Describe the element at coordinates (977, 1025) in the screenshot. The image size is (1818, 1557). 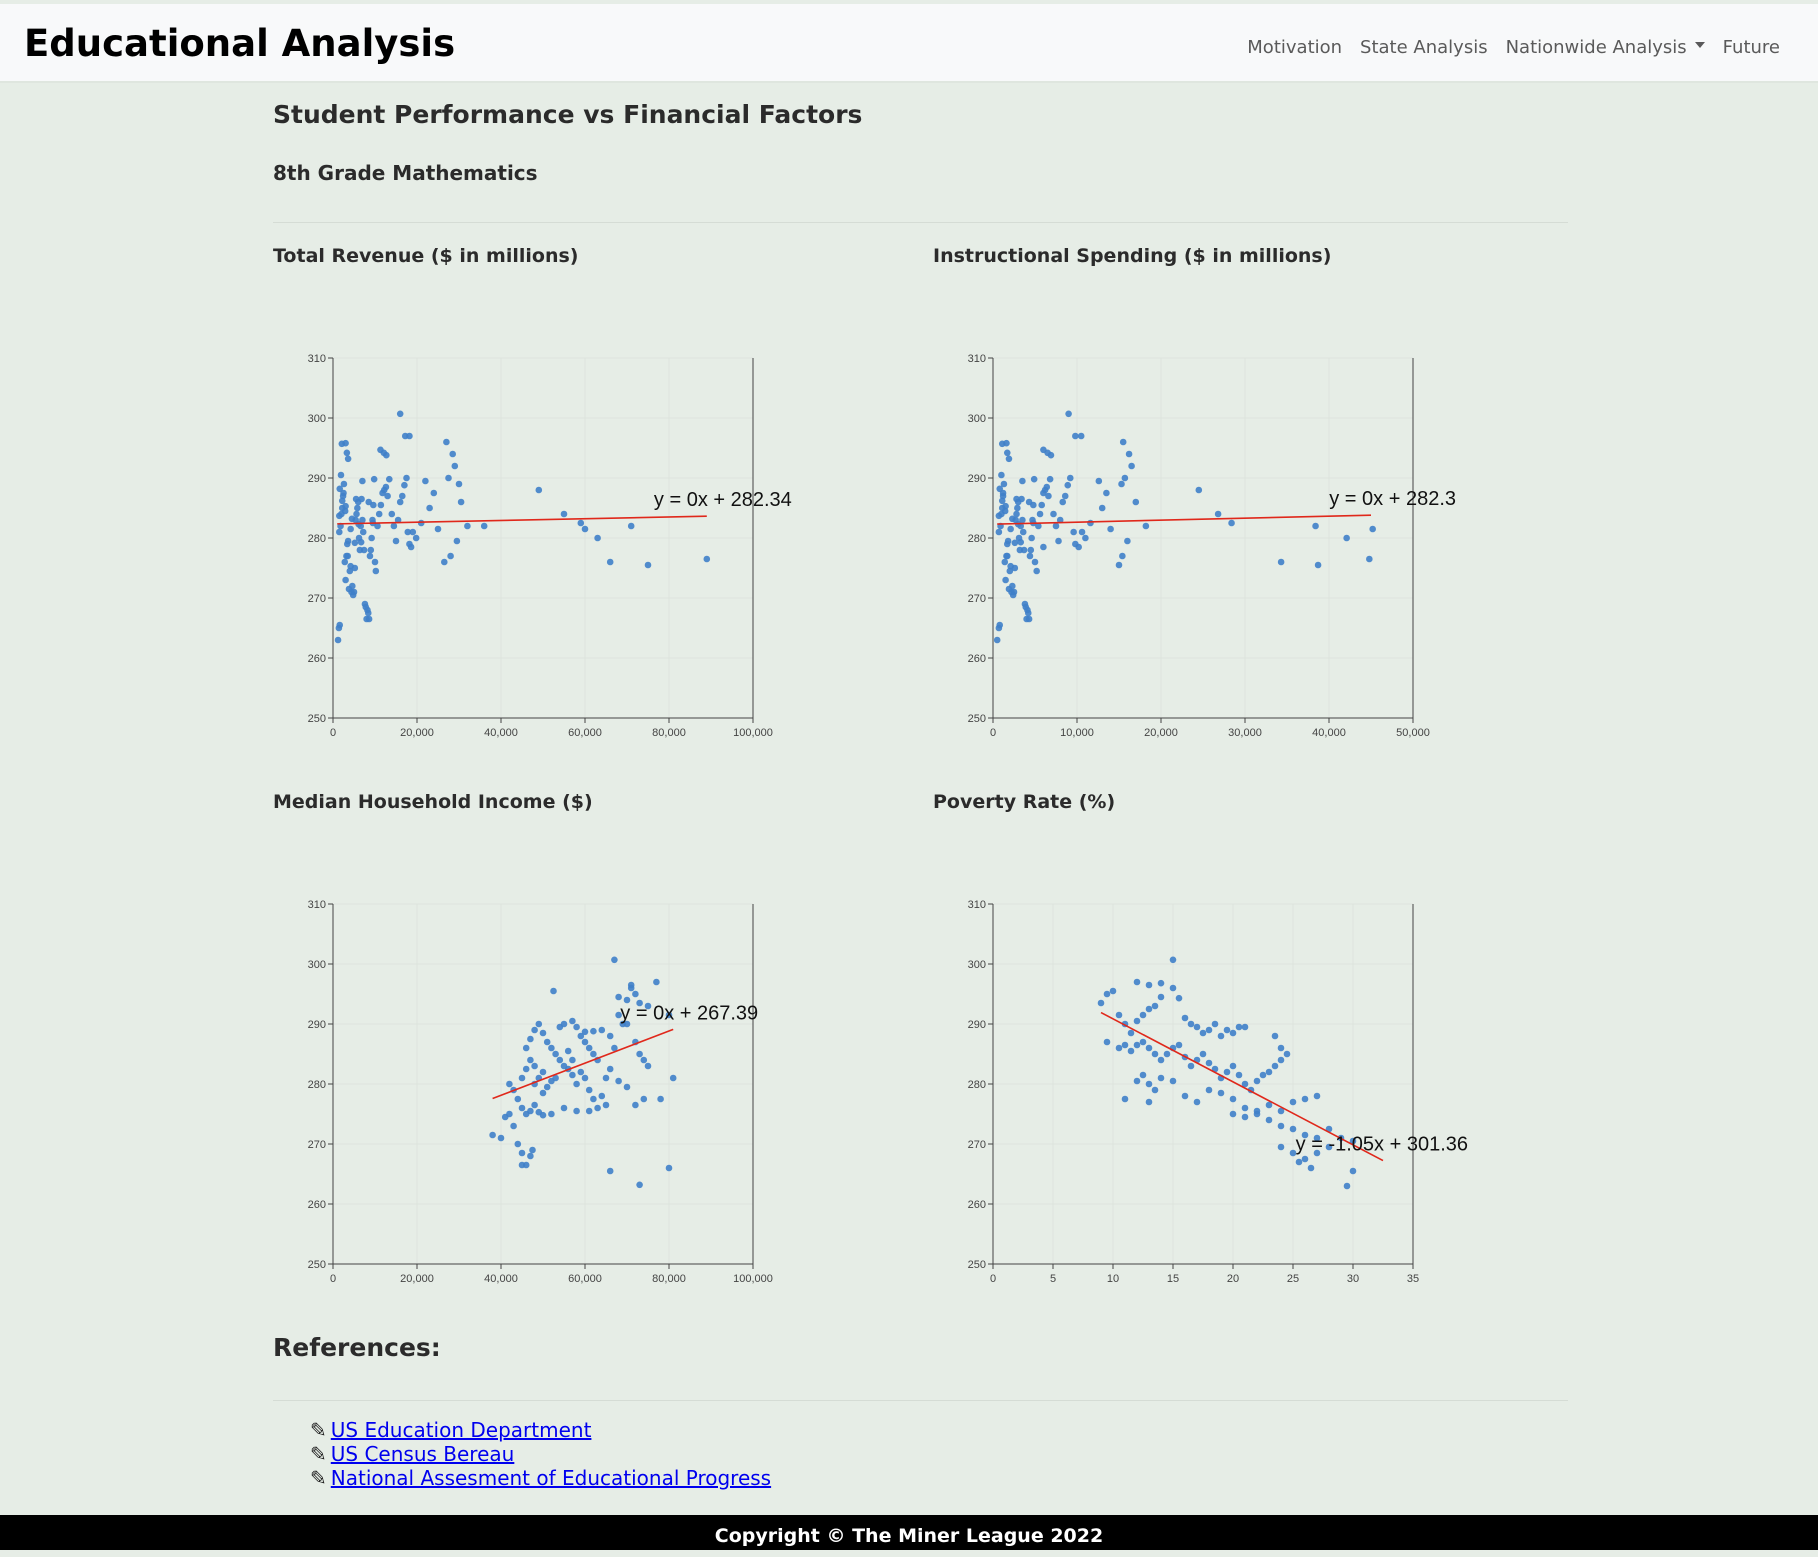
I see `y-tick-label: 290` at that location.